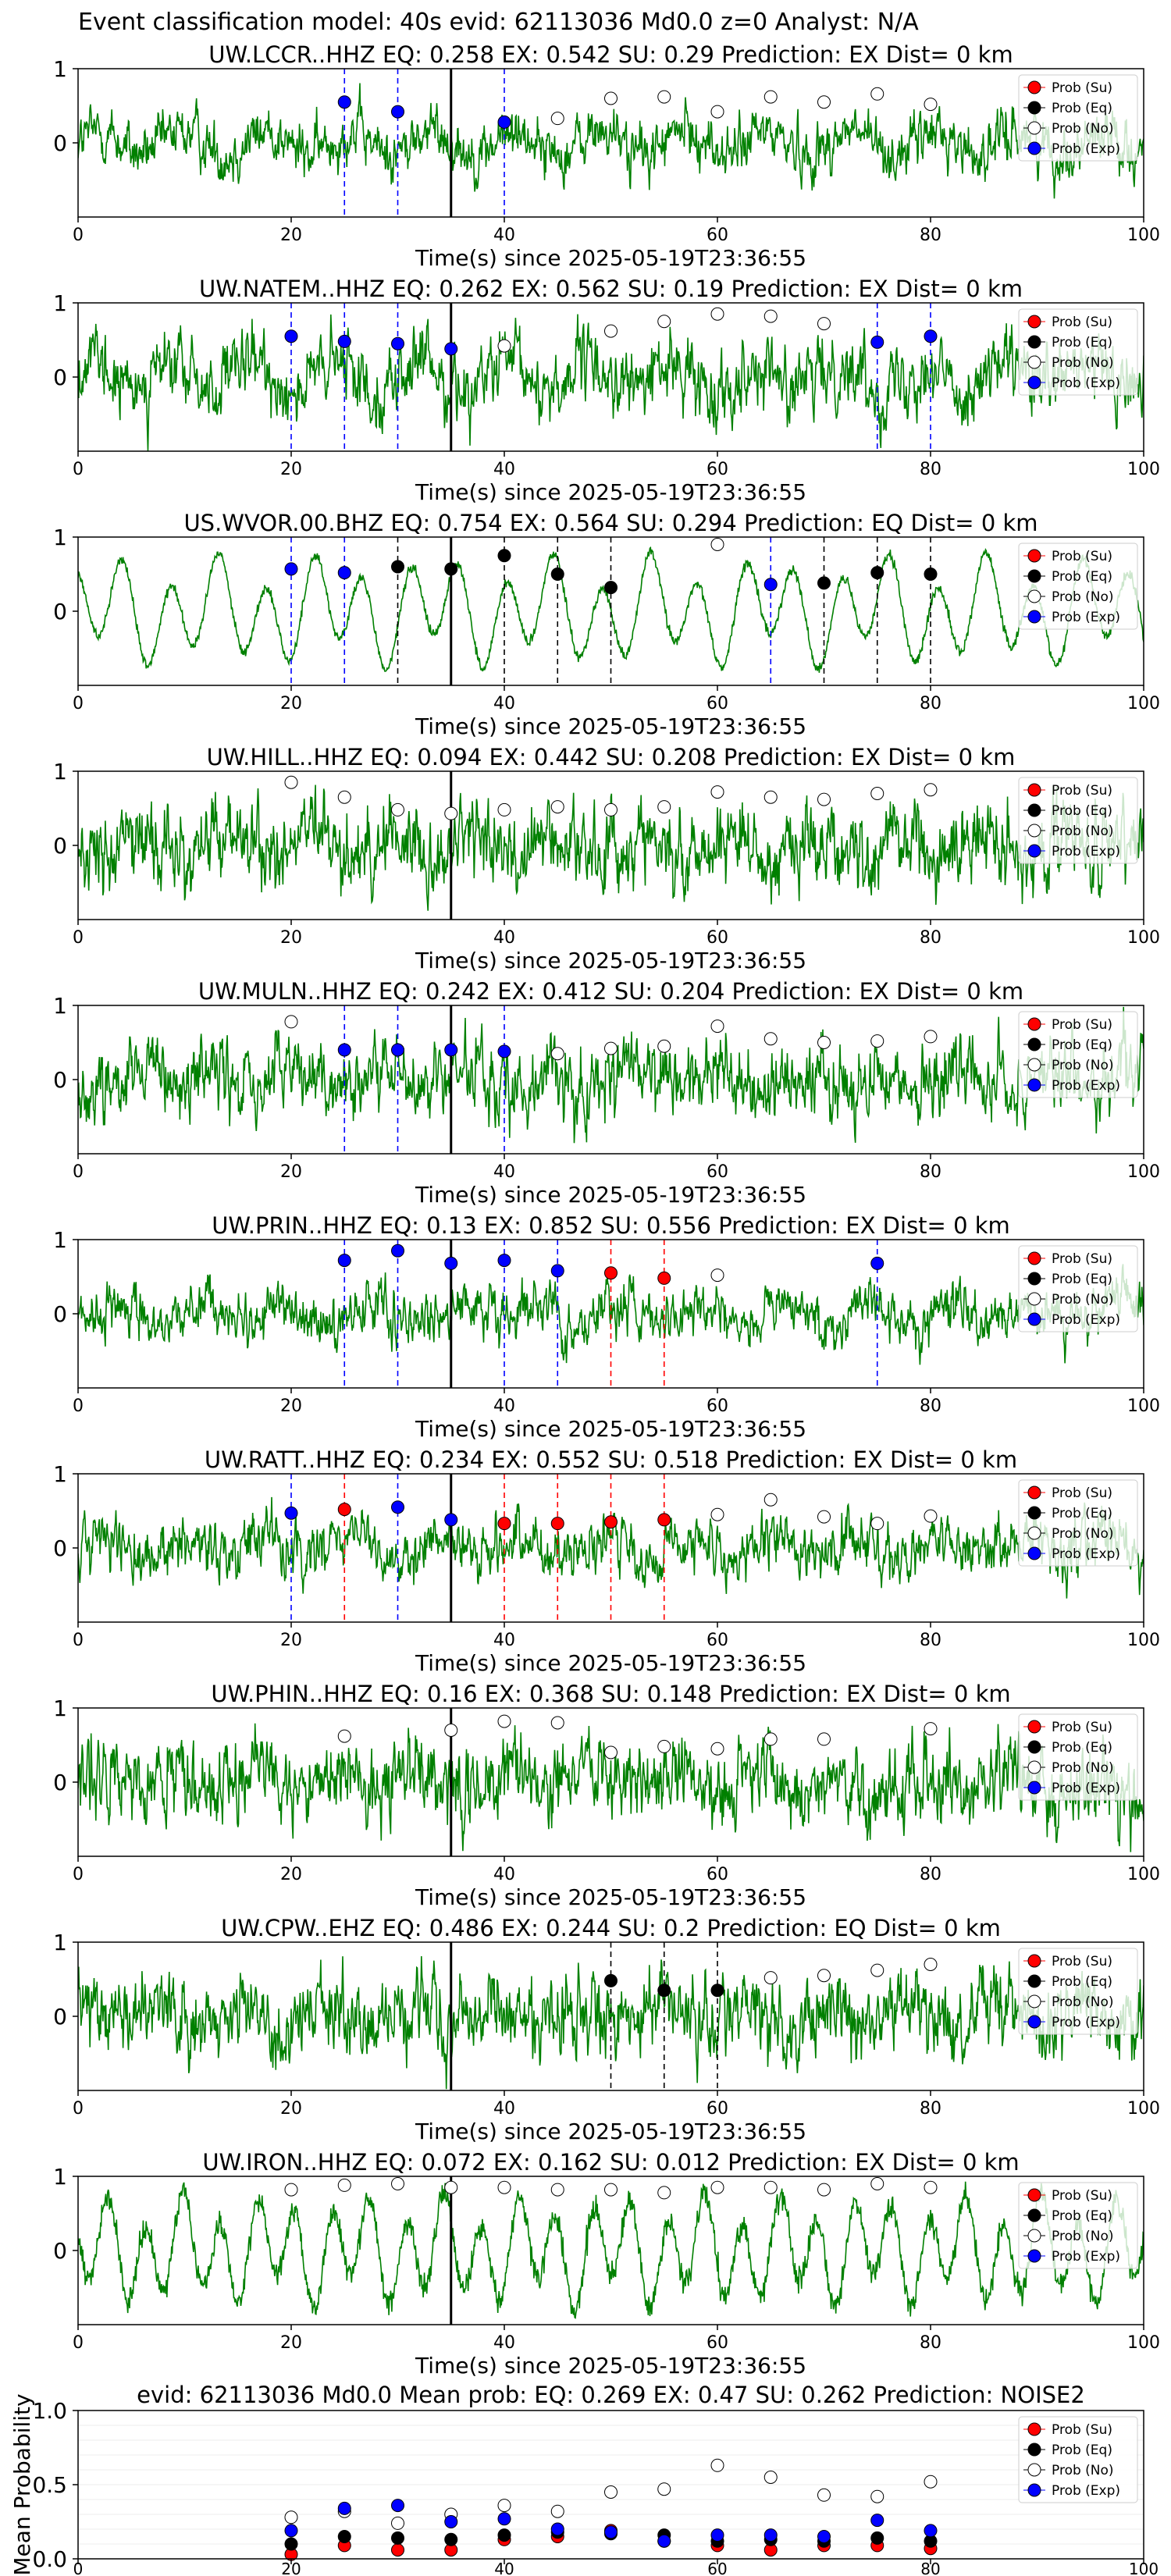  What do you see at coordinates (49, 2411) in the screenshot?
I see `y-tick-label: 1.0` at bounding box center [49, 2411].